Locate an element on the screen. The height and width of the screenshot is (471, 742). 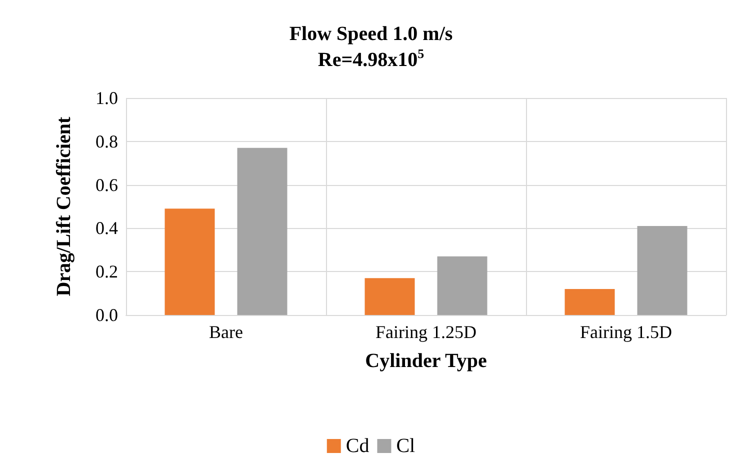
y-tick-label: 0.2 is located at coordinates (107, 272).